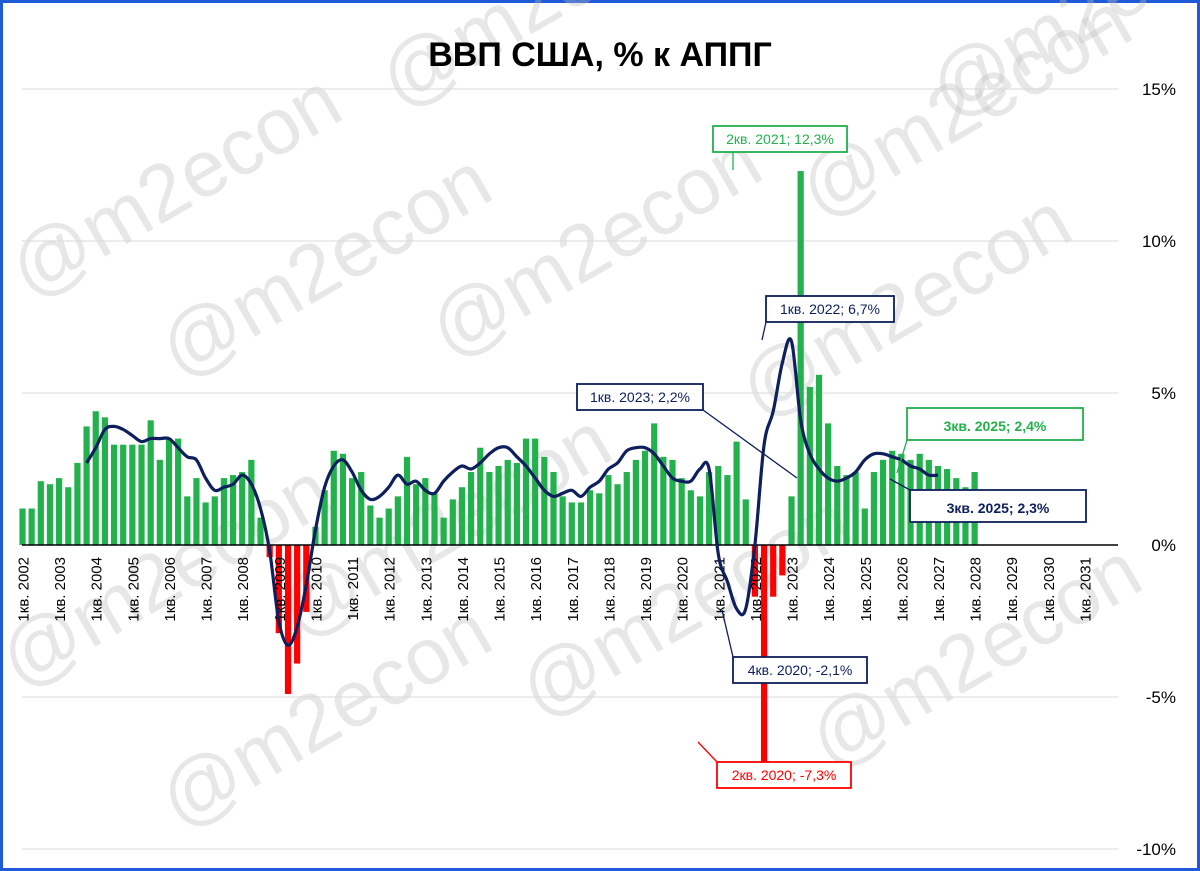  I want to click on x-tick-label: 1кв. 2017, so click(573, 589).